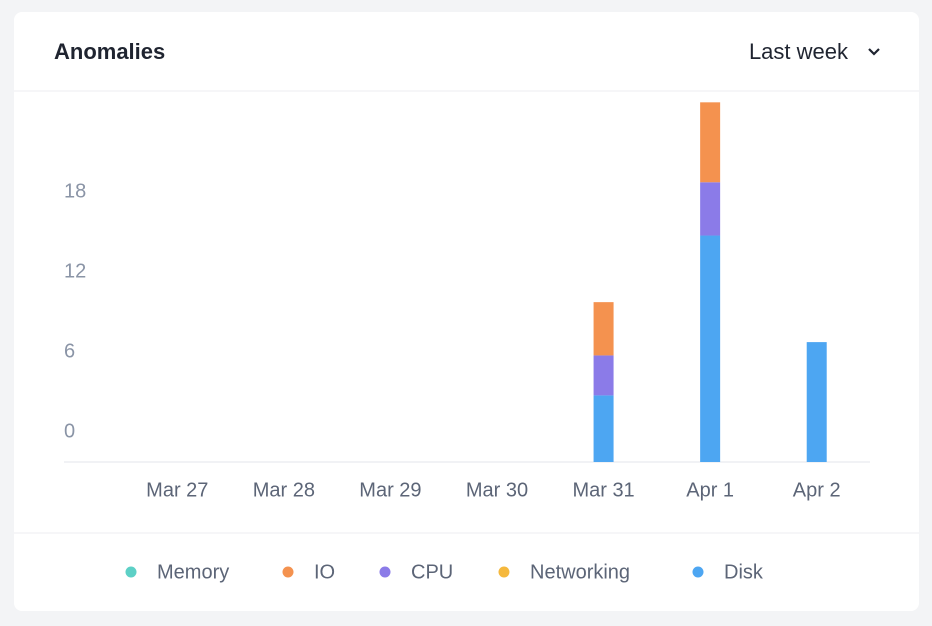 This screenshot has height=626, width=932. I want to click on x-tick-label: Apr 1, so click(710, 490).